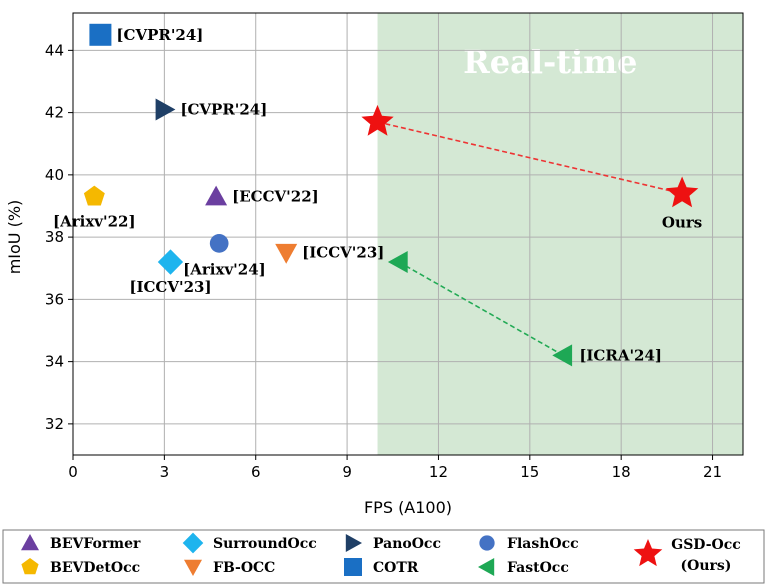 This screenshot has height=585, width=768. I want to click on legend-sublabel-gsd-occ: (Ours), so click(706, 566).